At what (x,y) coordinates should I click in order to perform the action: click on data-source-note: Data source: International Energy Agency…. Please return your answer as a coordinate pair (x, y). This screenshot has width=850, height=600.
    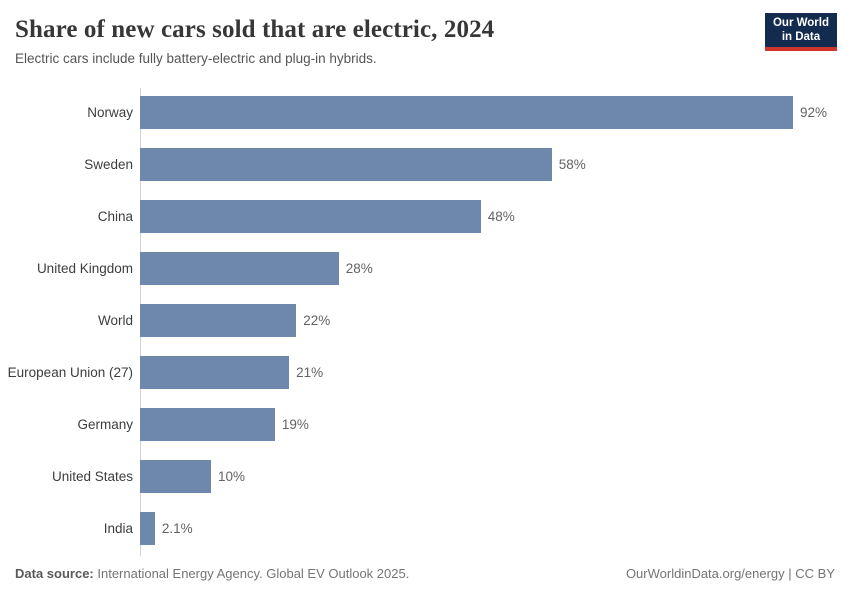
    Looking at the image, I should click on (212, 573).